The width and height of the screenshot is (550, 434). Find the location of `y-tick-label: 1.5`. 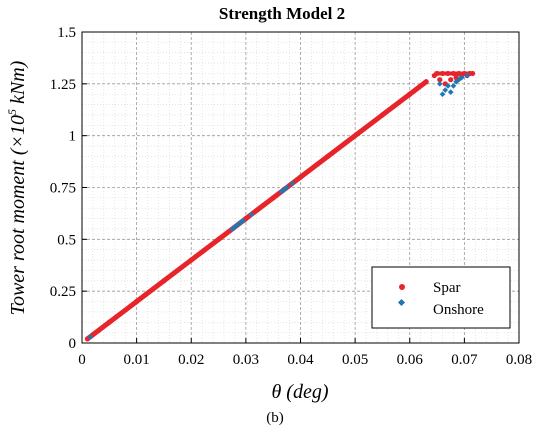

y-tick-label: 1.5 is located at coordinates (66, 33).